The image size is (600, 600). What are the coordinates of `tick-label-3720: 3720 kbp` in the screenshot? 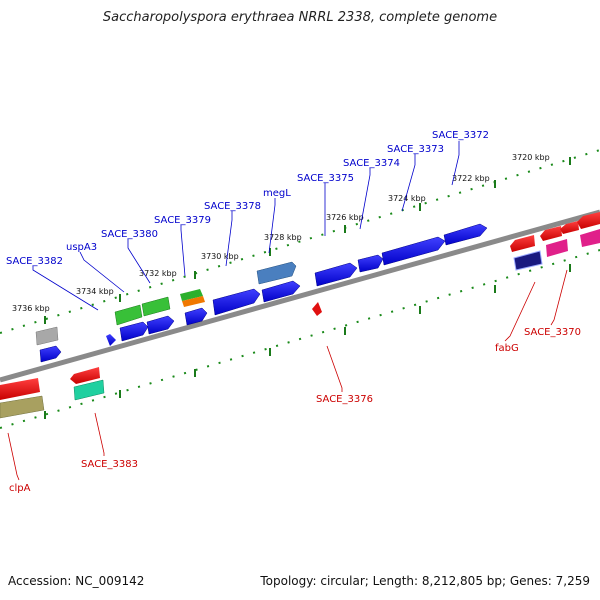 It's located at (531, 157).